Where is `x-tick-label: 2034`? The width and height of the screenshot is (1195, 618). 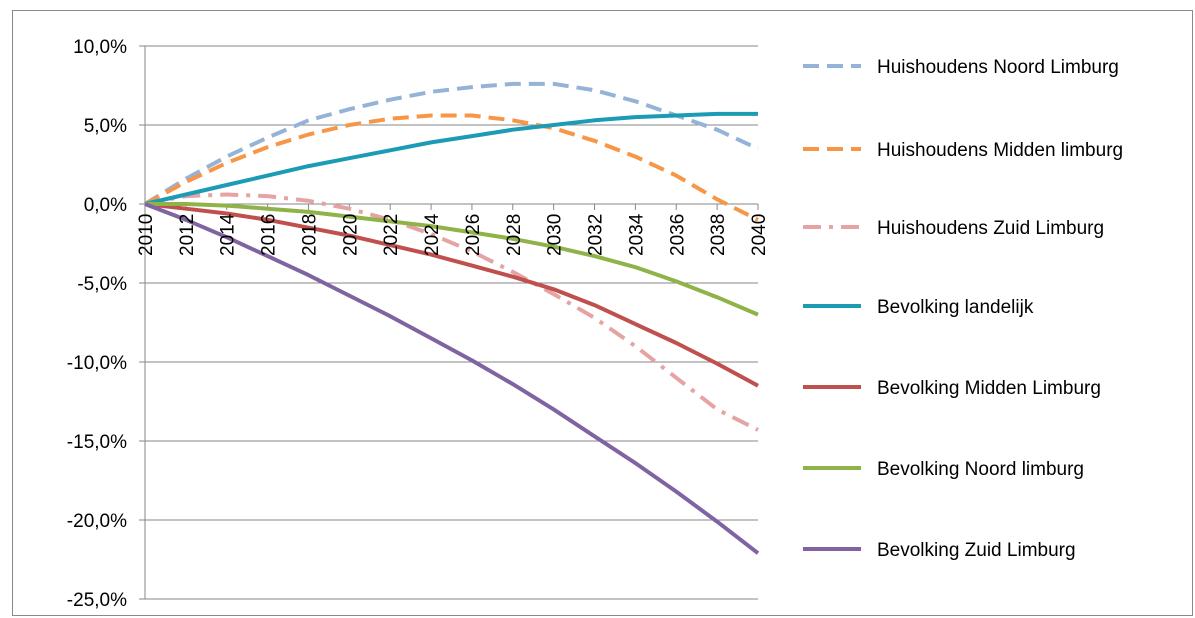 x-tick-label: 2034 is located at coordinates (636, 234).